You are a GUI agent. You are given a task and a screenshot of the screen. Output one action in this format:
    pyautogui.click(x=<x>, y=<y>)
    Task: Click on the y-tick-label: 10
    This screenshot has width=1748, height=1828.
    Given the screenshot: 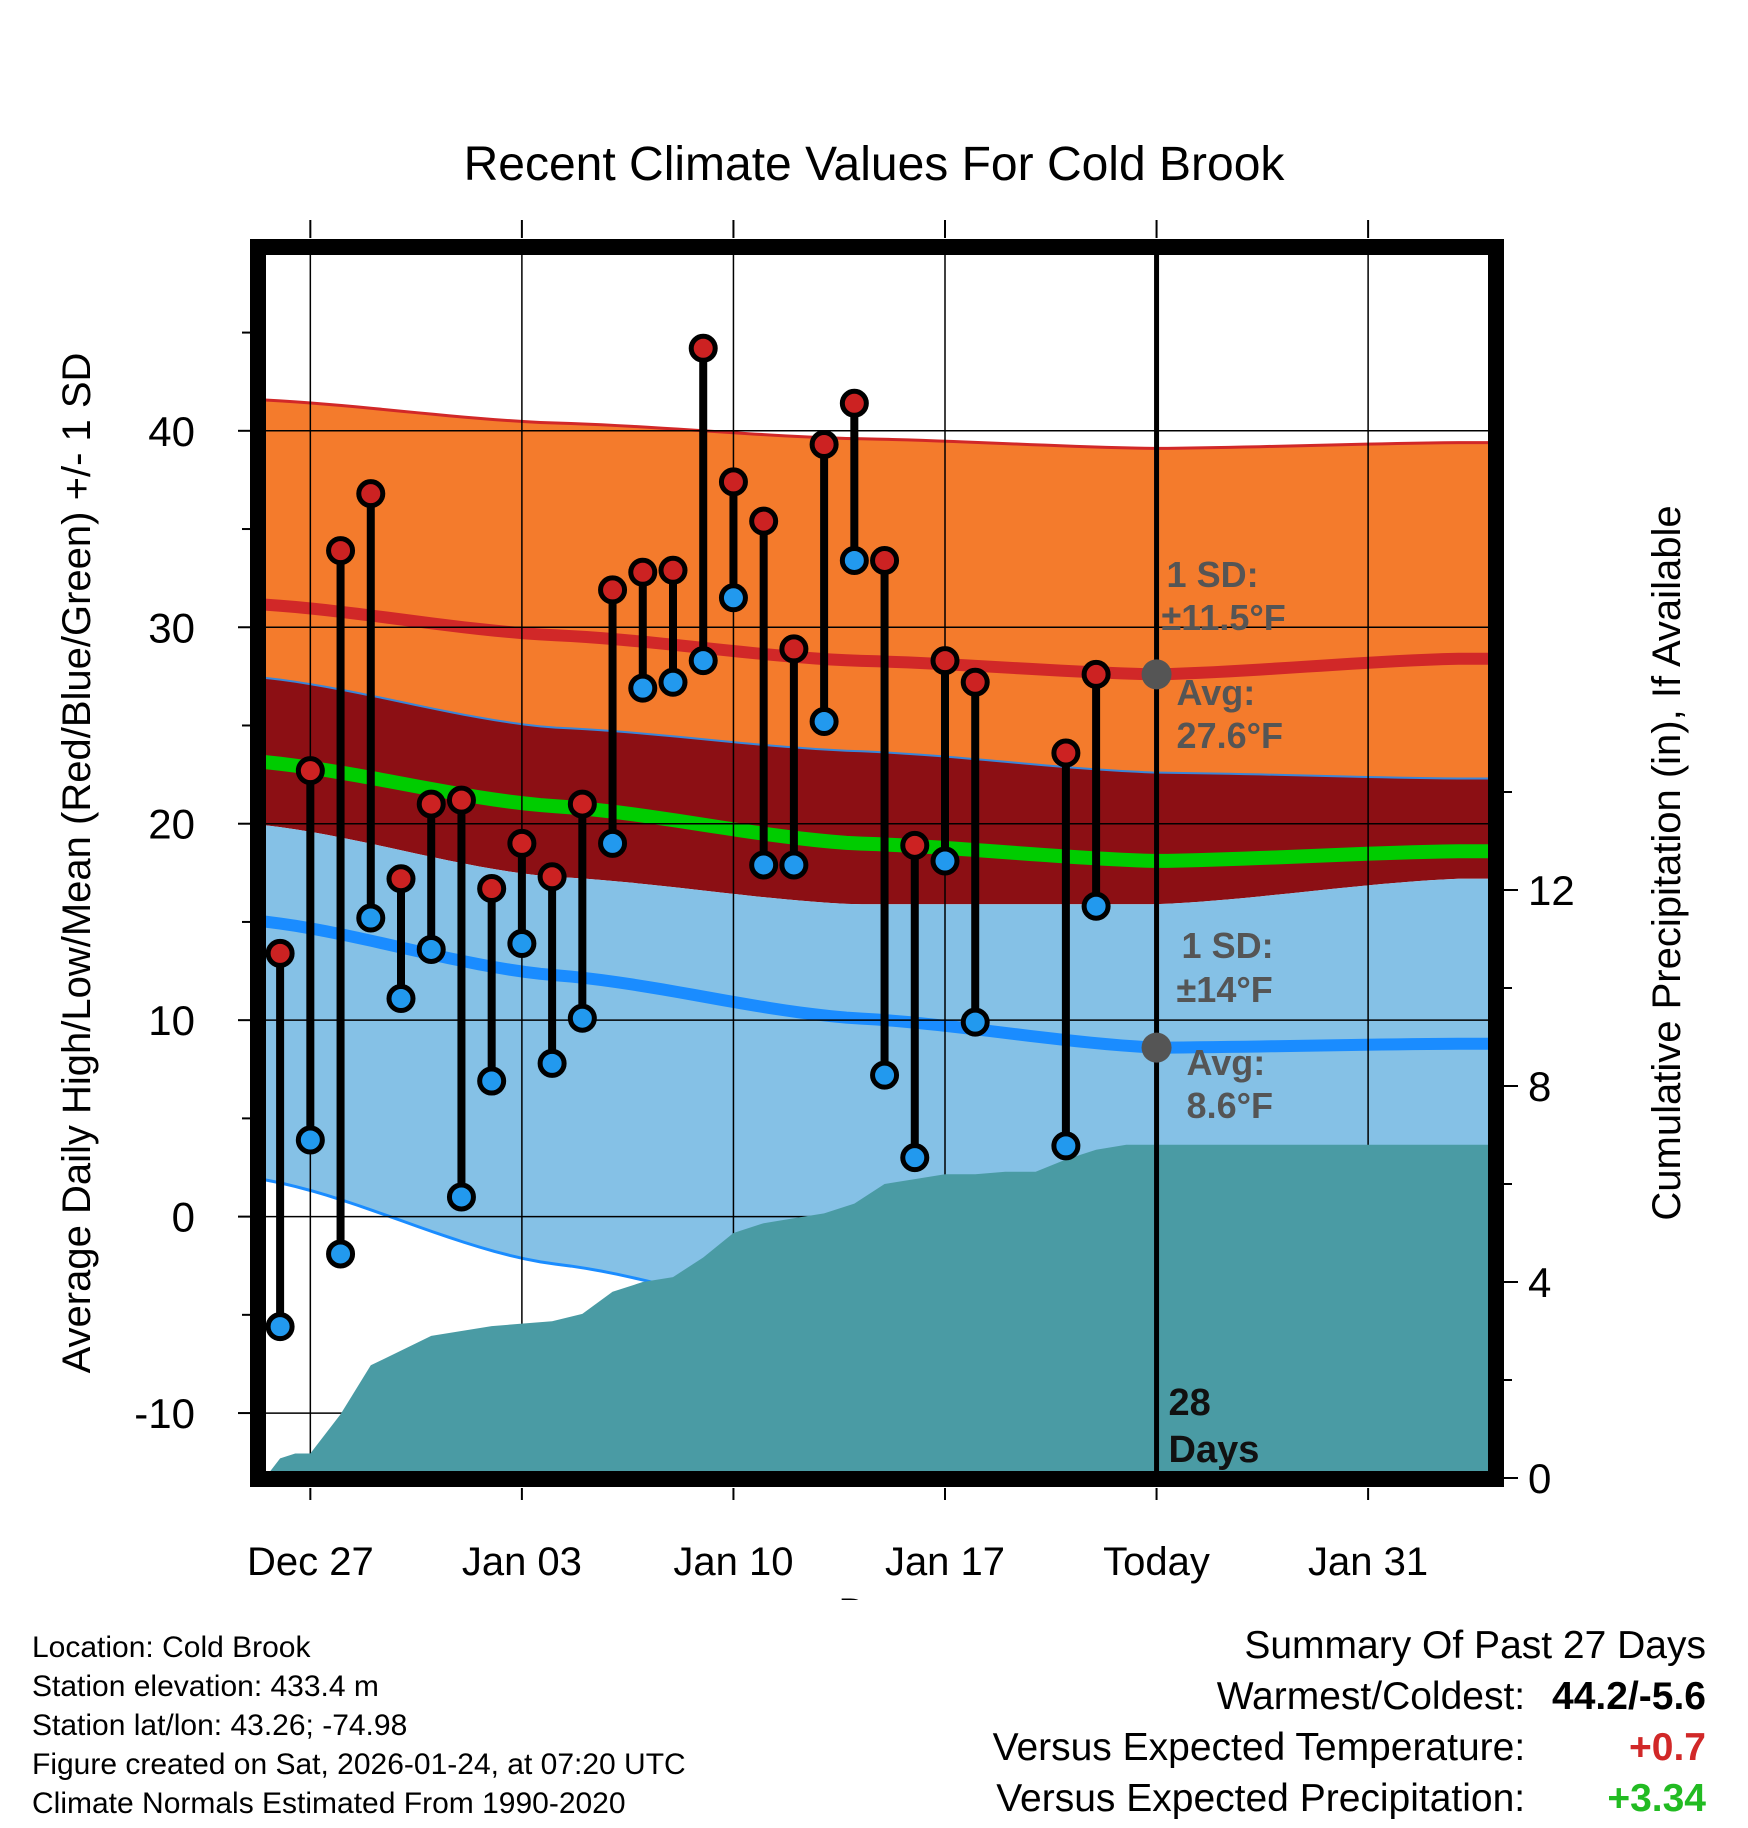 What is the action you would take?
    pyautogui.click(x=171, y=1020)
    